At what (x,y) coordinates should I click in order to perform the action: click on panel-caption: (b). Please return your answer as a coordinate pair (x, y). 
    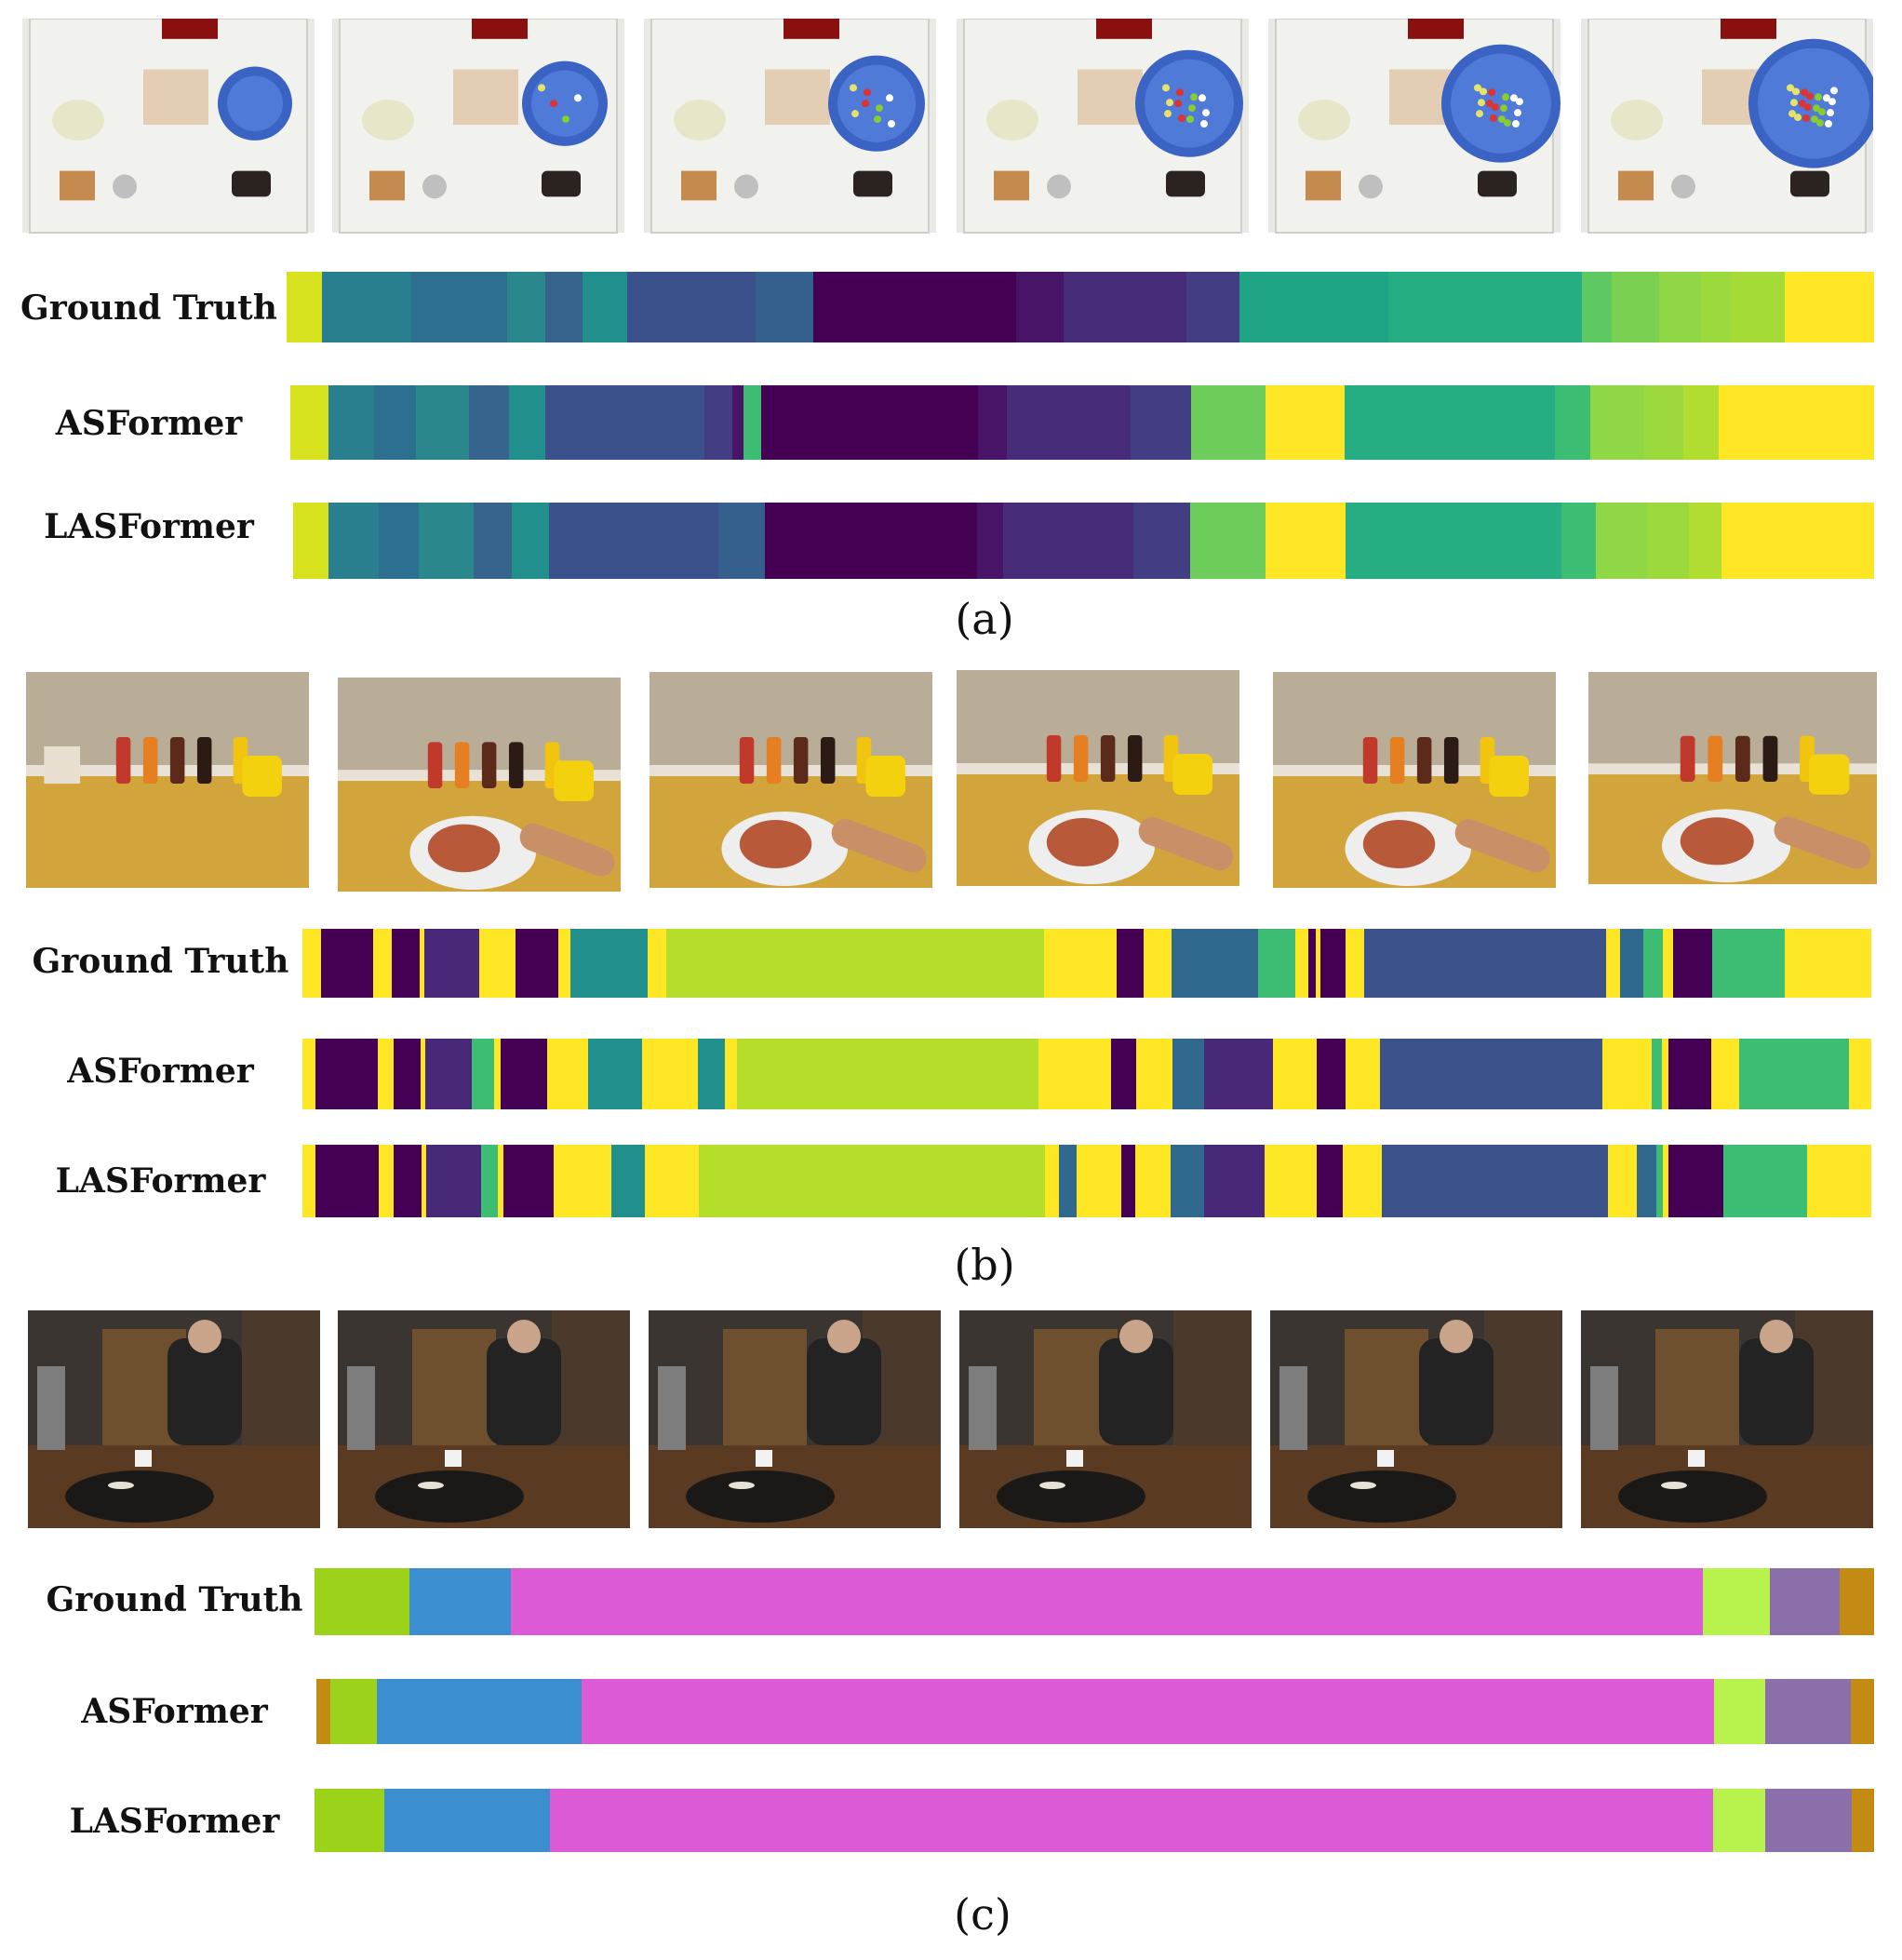
    Looking at the image, I should click on (984, 1265).